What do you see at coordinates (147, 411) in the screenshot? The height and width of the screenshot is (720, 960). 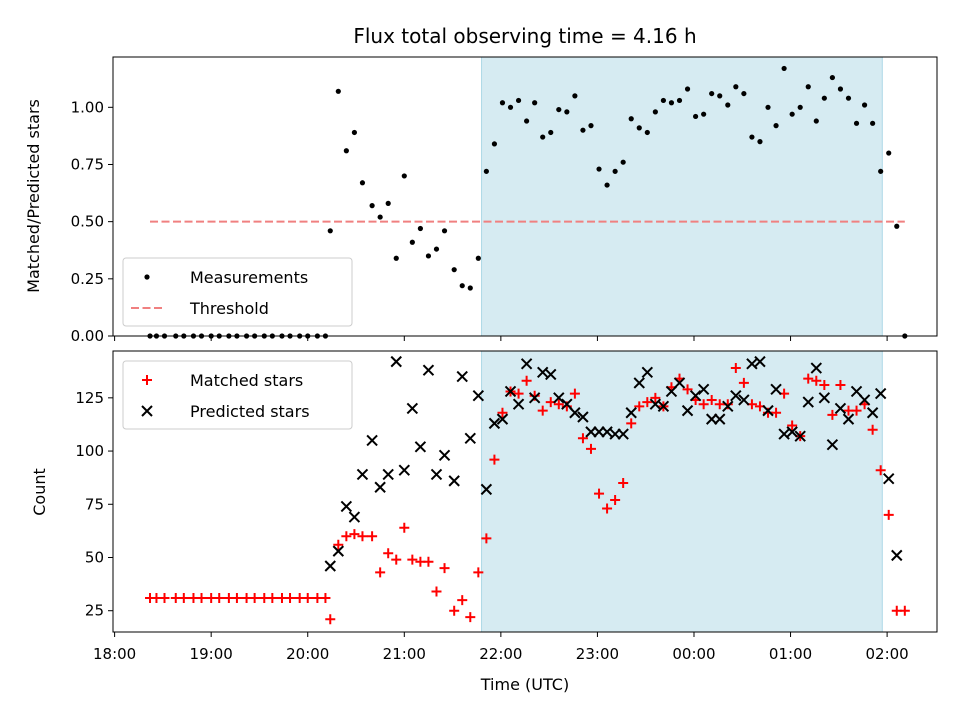 I see `predicted-stars-legend-marker` at bounding box center [147, 411].